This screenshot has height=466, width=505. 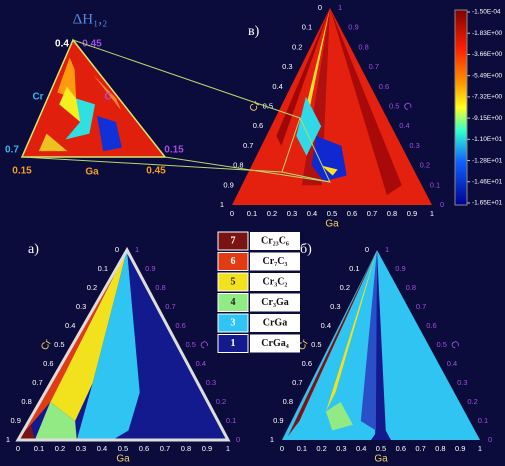 I want to click on outline, so click(x=93, y=98).